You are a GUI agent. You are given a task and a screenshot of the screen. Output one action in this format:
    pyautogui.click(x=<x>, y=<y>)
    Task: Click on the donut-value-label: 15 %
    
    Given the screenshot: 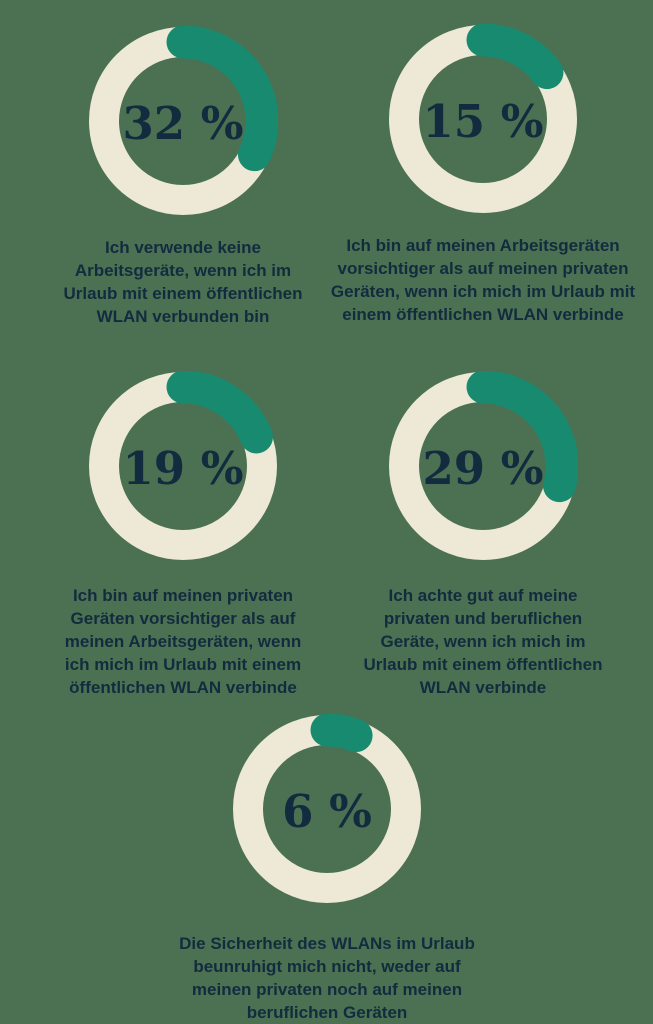 What is the action you would take?
    pyautogui.click(x=483, y=121)
    